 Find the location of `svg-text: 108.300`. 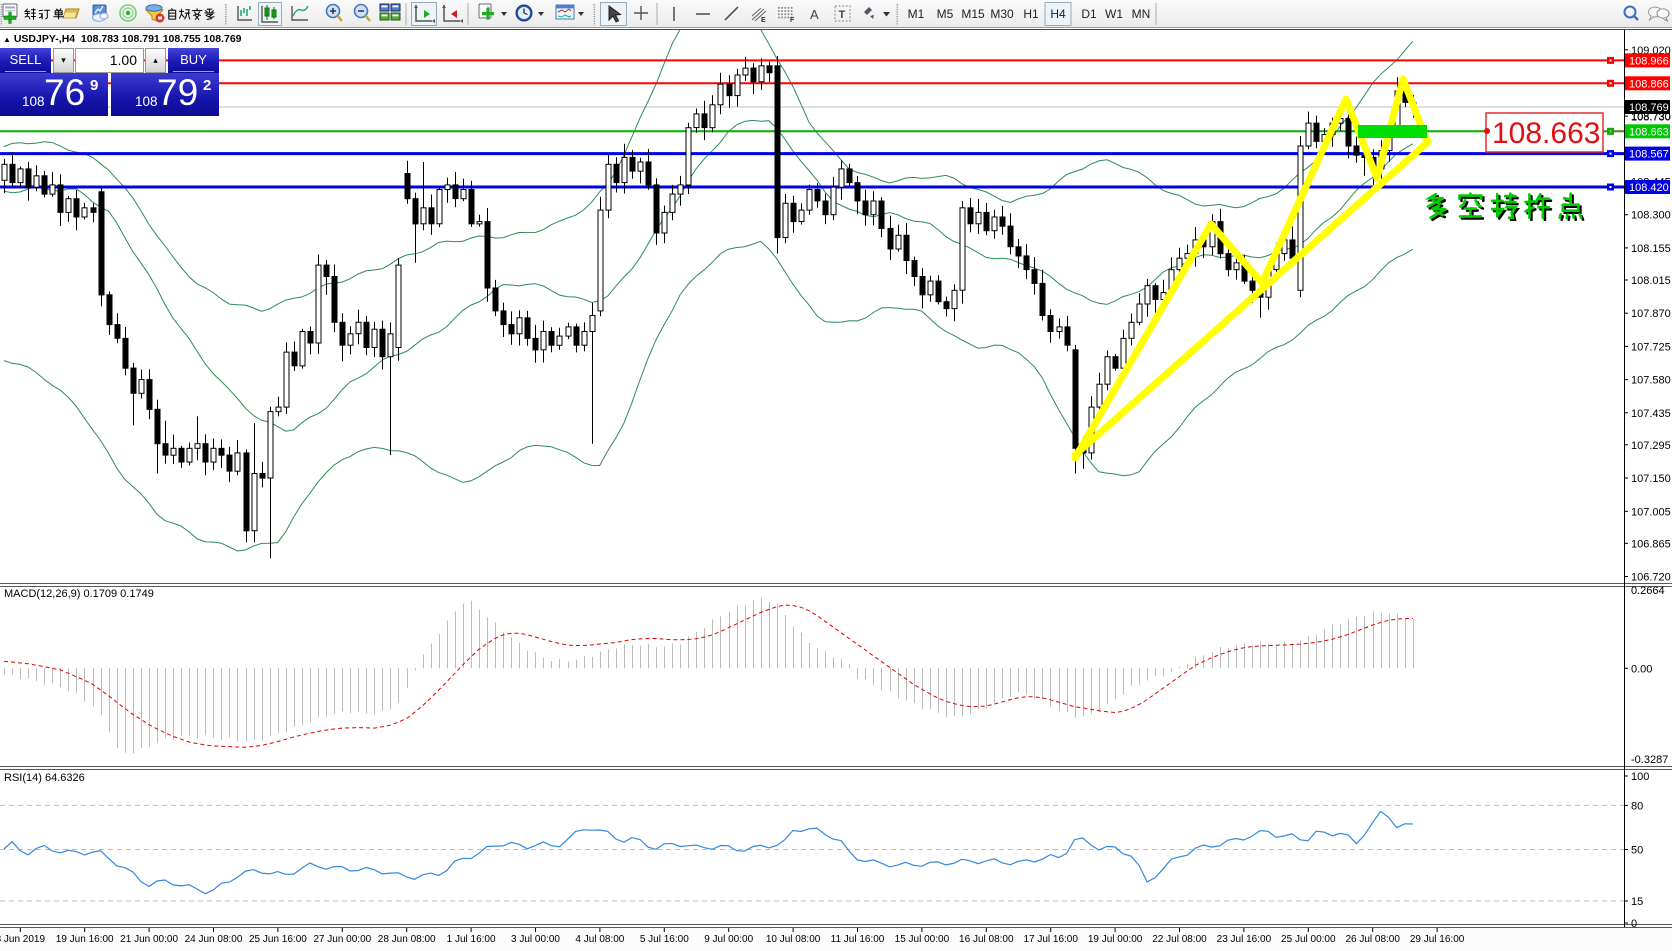

svg-text: 108.300 is located at coordinates (1651, 216).